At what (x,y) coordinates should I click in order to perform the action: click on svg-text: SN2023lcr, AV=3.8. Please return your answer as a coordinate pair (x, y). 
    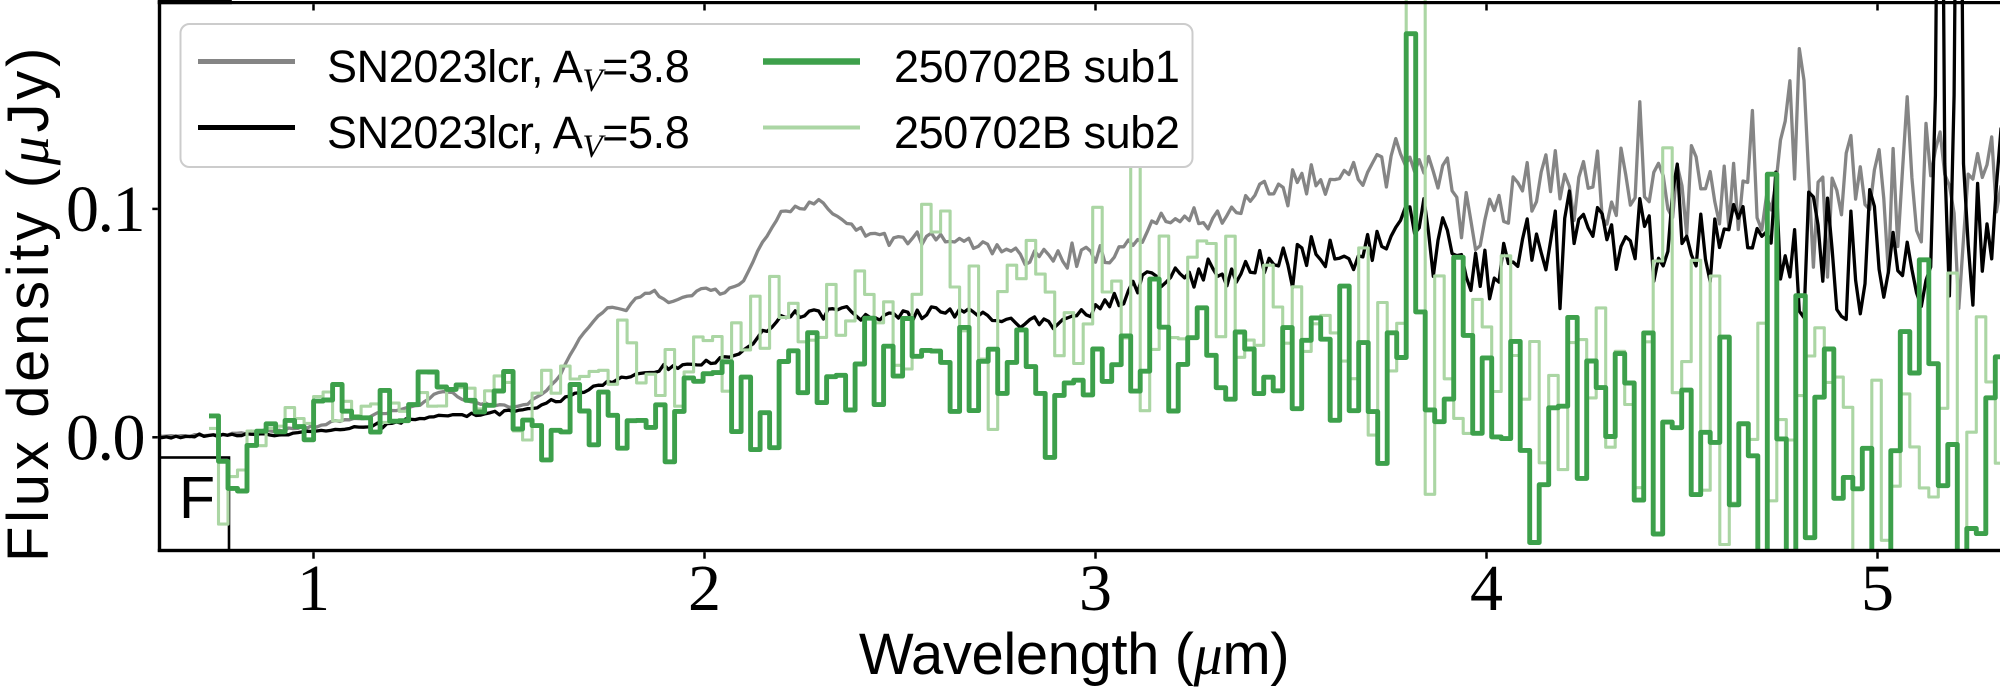
    Looking at the image, I should click on (508, 70).